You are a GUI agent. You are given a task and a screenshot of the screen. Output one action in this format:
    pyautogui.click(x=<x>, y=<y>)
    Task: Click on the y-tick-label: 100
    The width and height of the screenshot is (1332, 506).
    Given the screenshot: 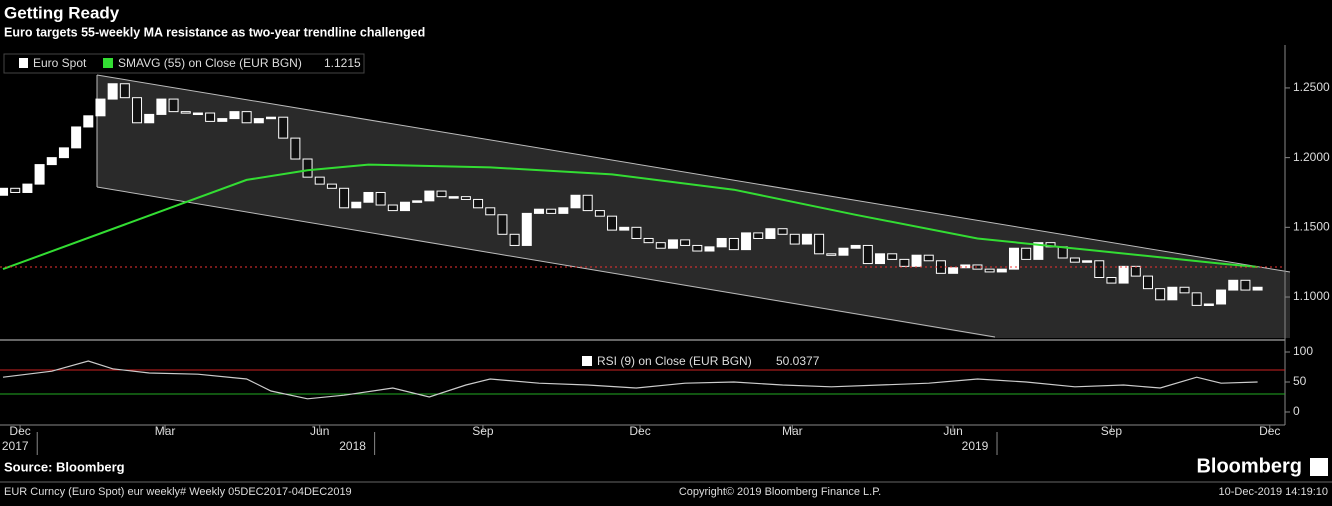 What is the action you would take?
    pyautogui.click(x=1303, y=351)
    